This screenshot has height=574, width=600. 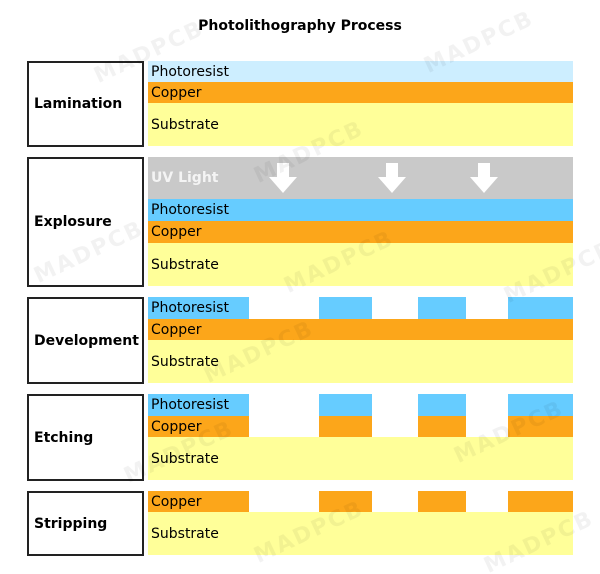 What do you see at coordinates (85, 437) in the screenshot?
I see `step-etching: Etching` at bounding box center [85, 437].